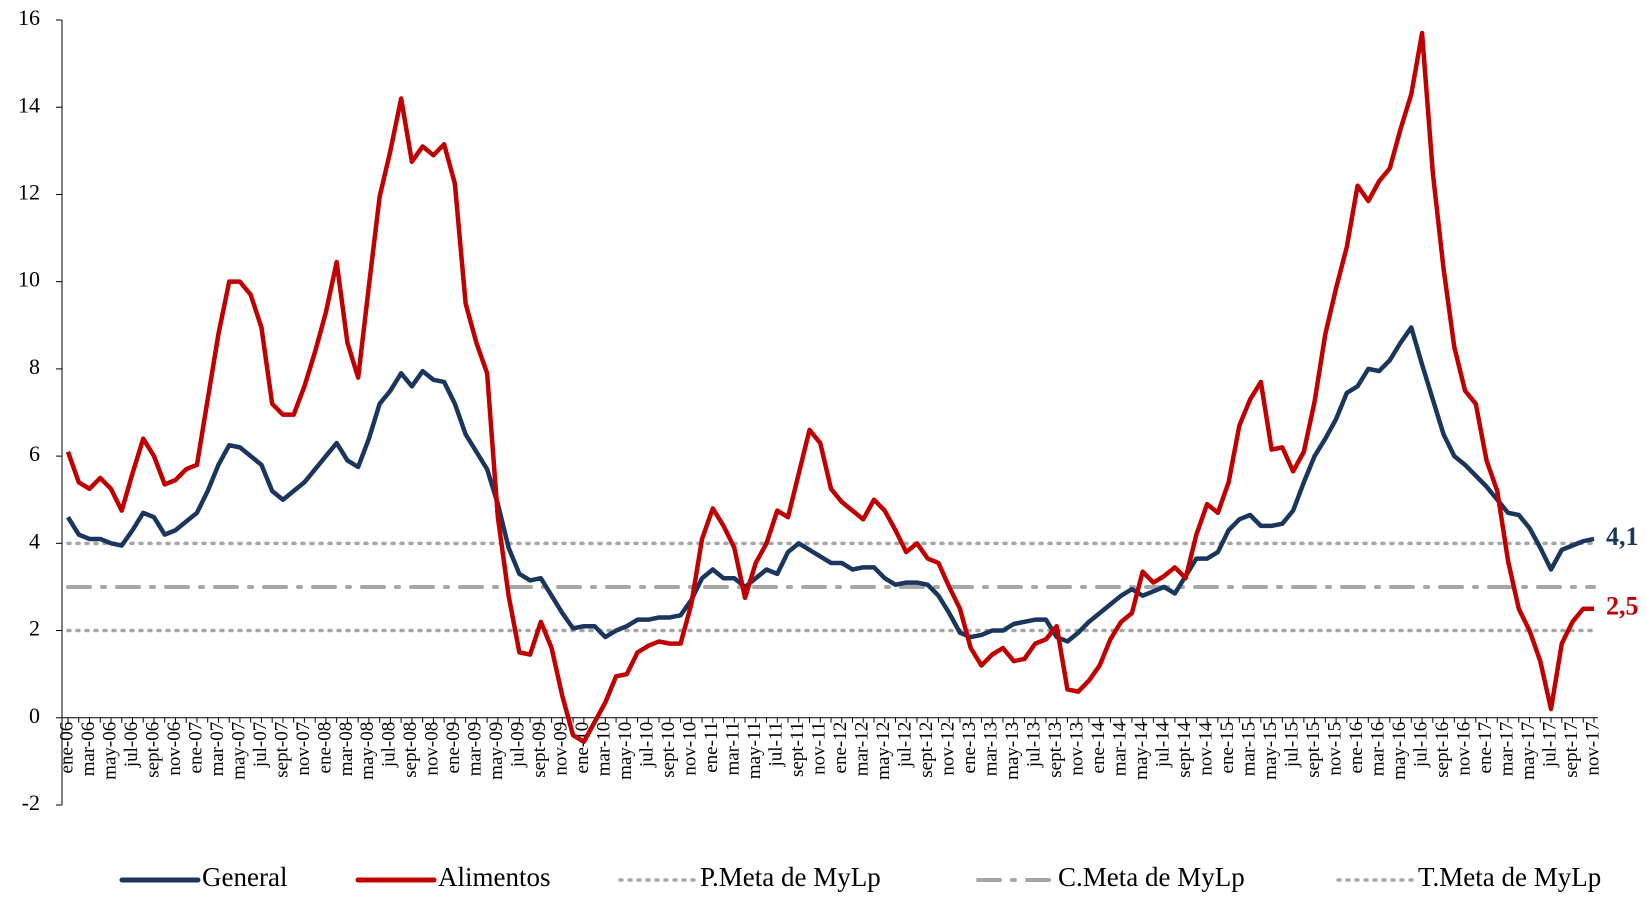 The height and width of the screenshot is (900, 1646). I want to click on x-tick-label: sept-17, so click(1571, 750).